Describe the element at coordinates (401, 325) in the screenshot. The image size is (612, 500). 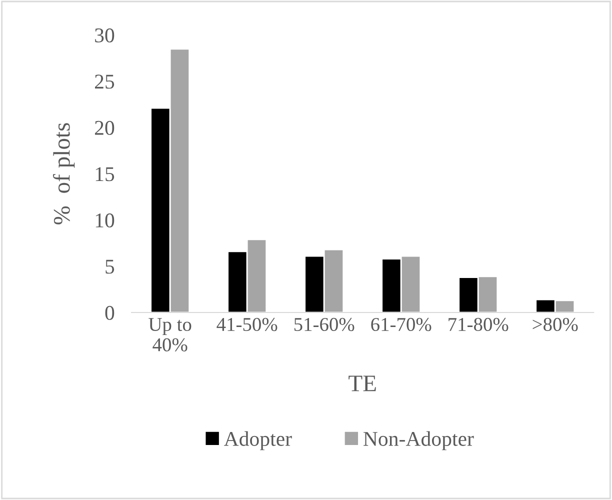
I see `x-tick-label: 61-70%` at that location.